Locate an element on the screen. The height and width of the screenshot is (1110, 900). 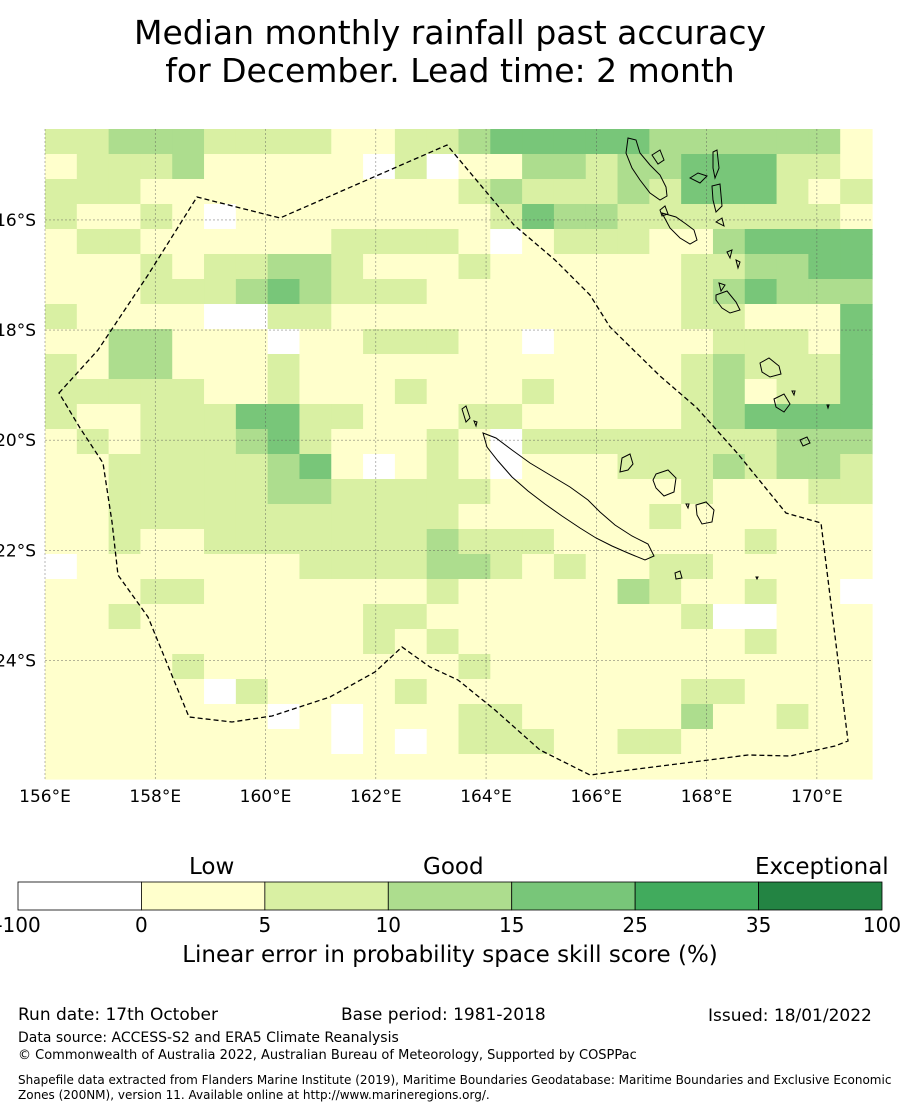
longitude-tick-label: 164°E is located at coordinates (486, 797).